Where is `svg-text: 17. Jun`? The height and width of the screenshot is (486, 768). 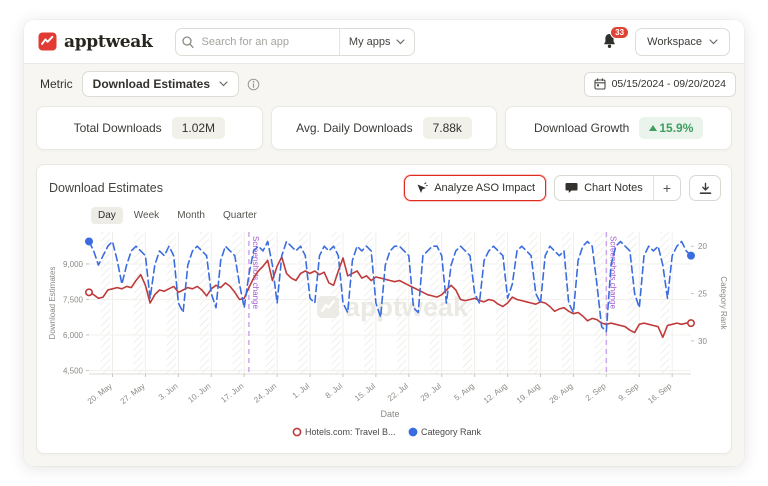
svg-text: 17. Jun is located at coordinates (232, 392).